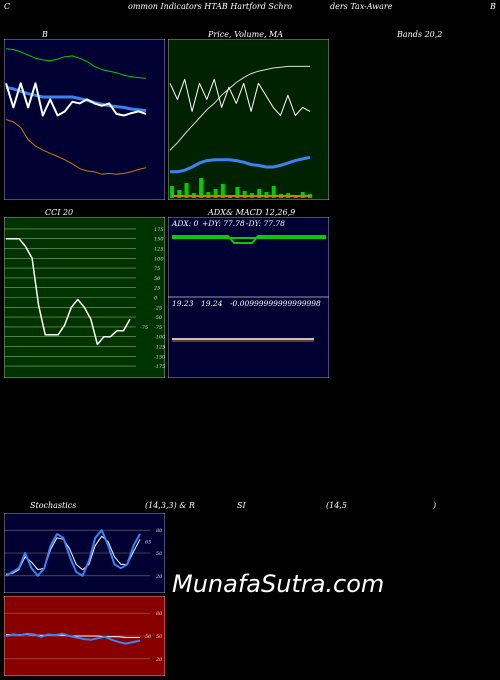  I want to click on cci-tick-label: 0, so click(156, 299).